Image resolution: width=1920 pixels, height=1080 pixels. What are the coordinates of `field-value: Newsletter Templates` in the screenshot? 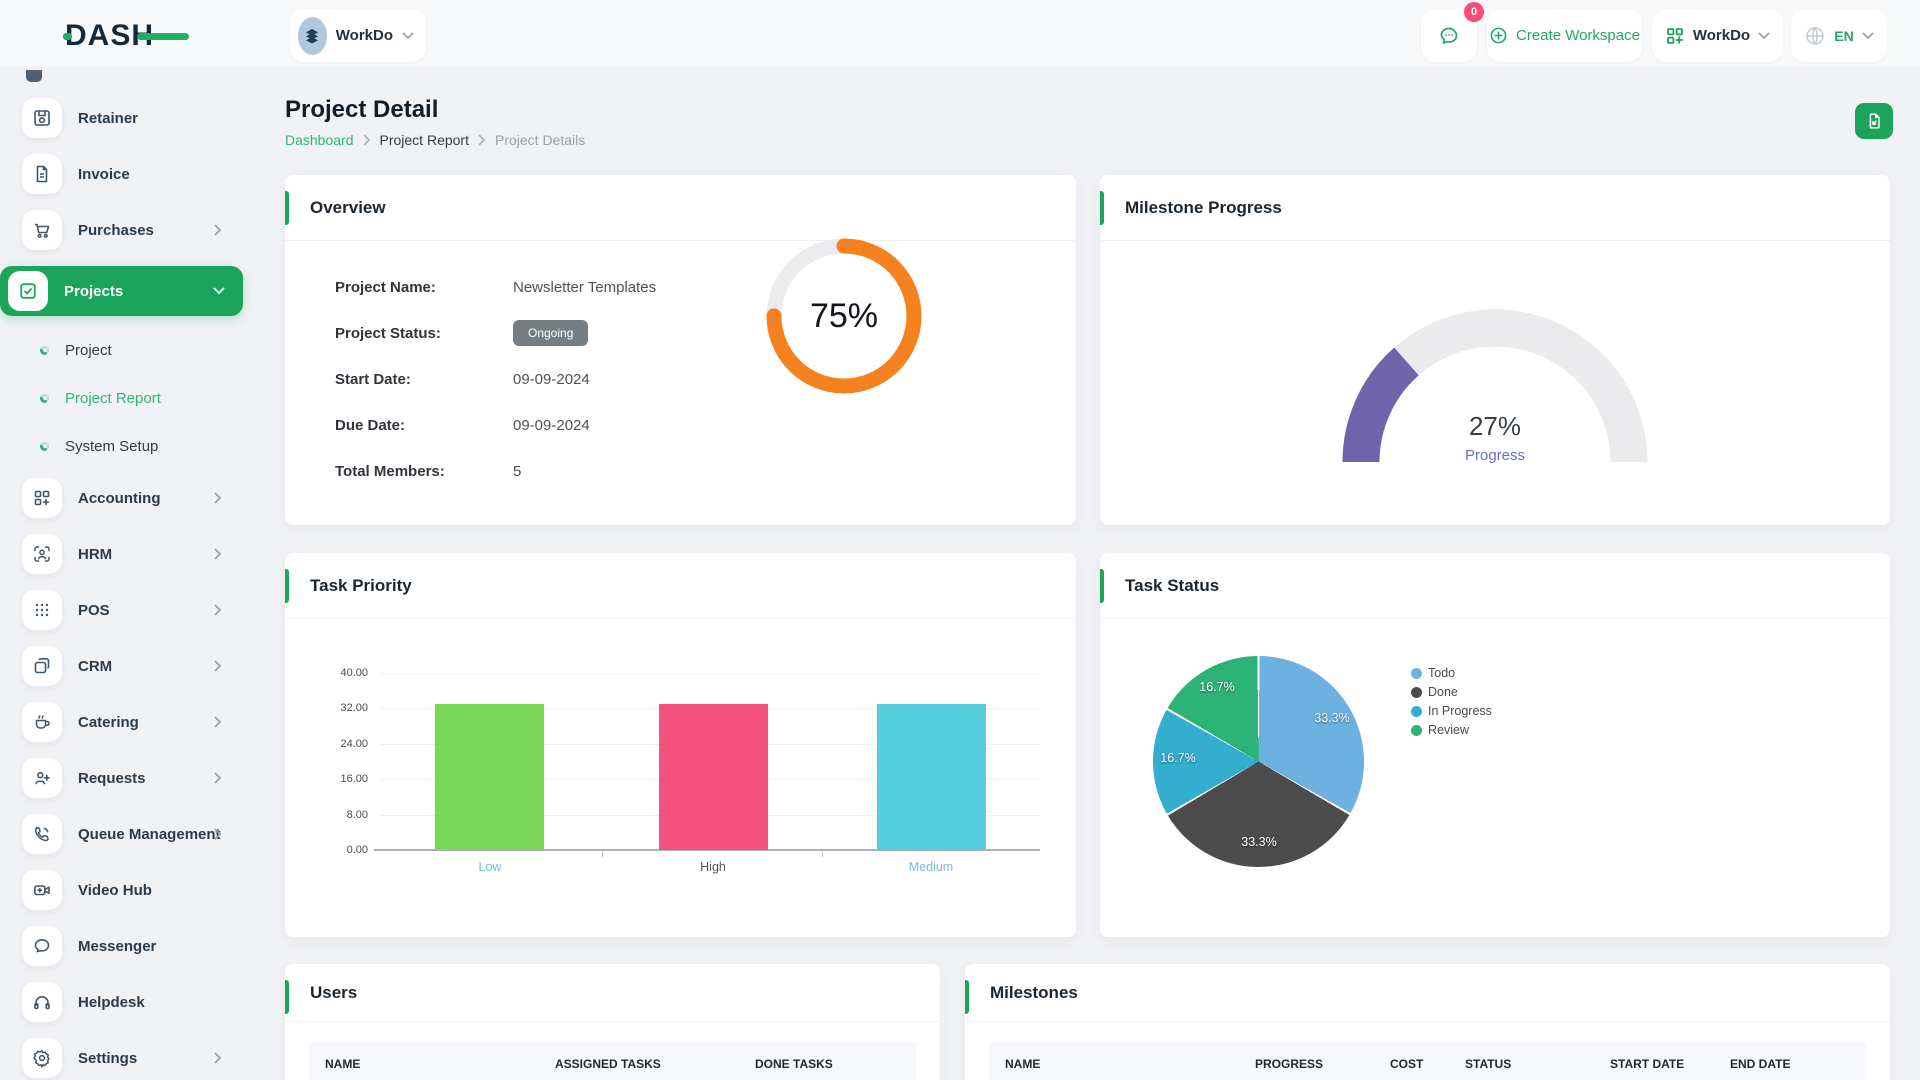 It's located at (585, 287).